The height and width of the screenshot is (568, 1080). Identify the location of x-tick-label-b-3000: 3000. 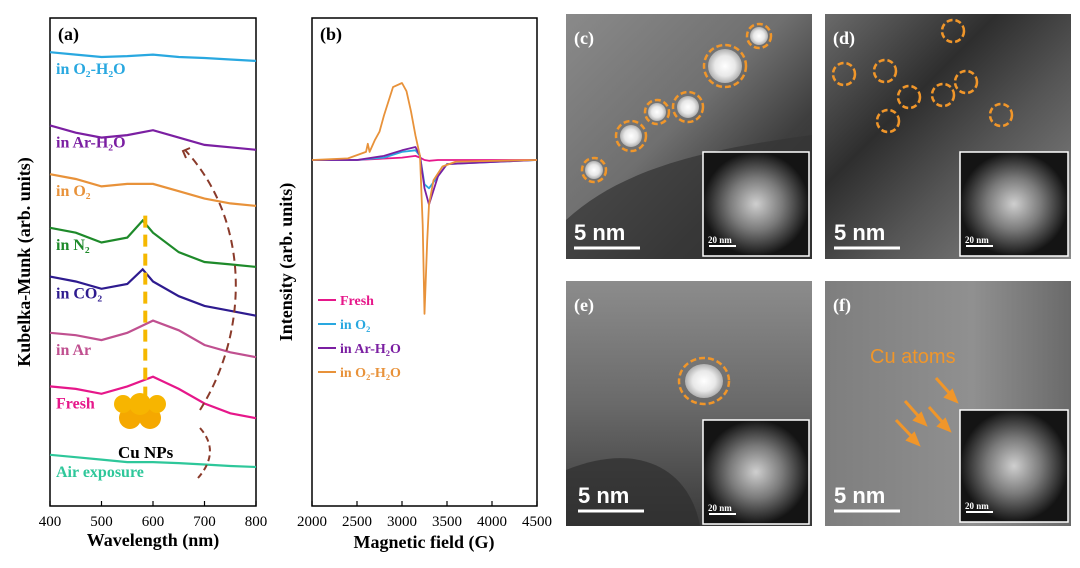
(402, 522).